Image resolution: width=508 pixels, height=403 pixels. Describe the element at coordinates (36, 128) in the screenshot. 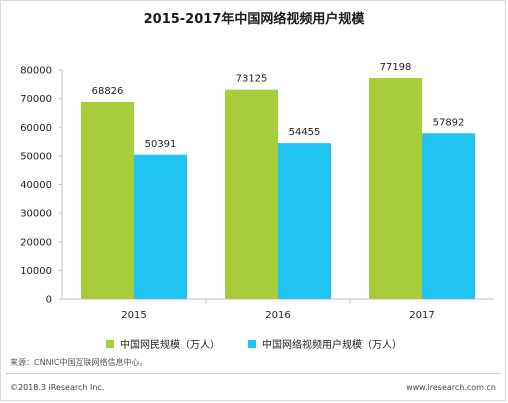

I see `y-tick-label: 60000` at that location.